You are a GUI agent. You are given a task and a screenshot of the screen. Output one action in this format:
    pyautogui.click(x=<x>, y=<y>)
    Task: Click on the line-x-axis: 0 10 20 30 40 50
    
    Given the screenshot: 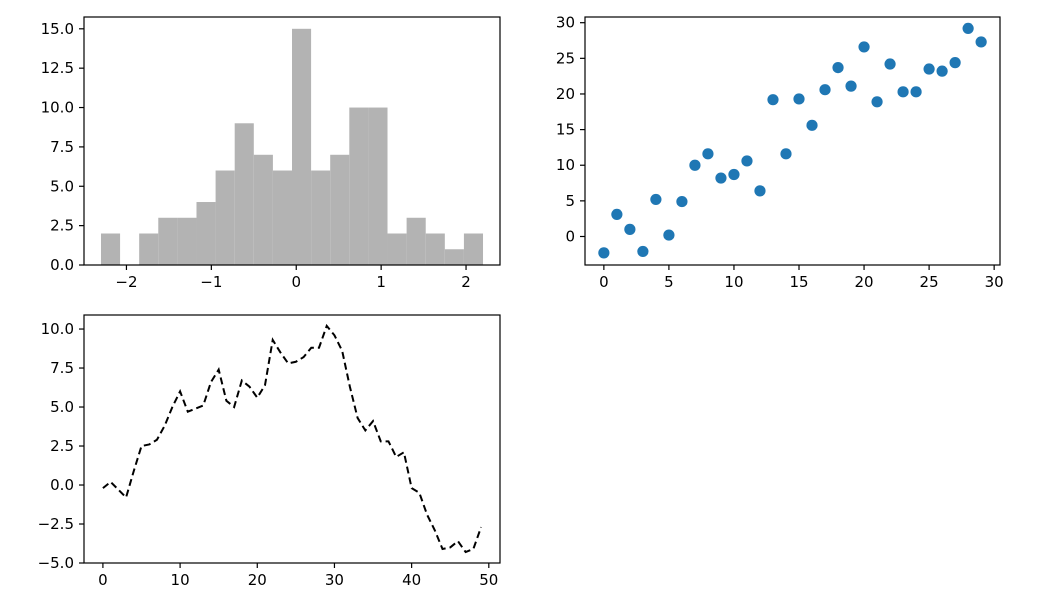 What is the action you would take?
    pyautogui.click(x=298, y=576)
    